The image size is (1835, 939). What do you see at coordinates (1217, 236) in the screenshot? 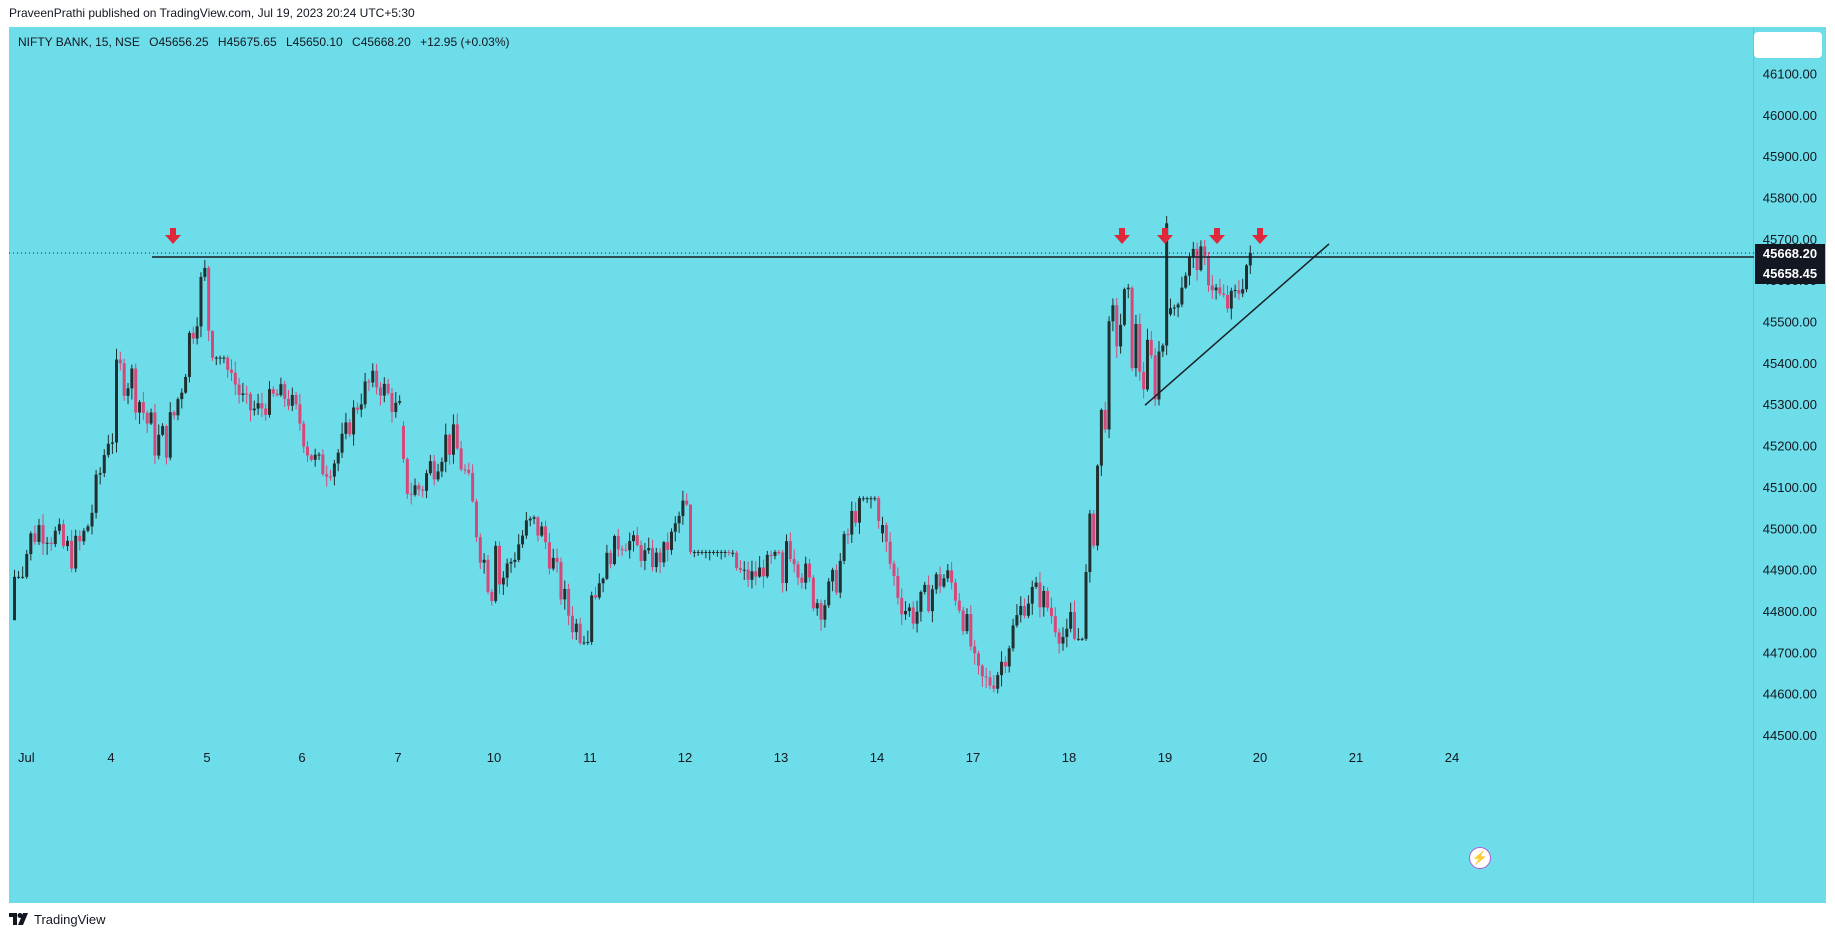
I see `down-arrow-icon` at bounding box center [1217, 236].